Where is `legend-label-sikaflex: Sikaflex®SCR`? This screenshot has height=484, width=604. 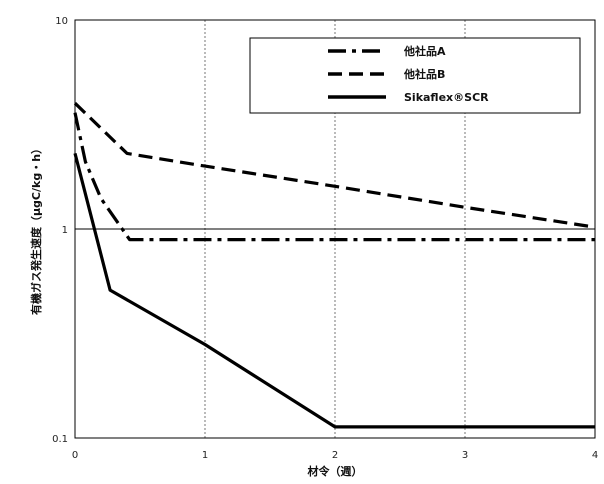
legend-label-sikaflex: Sikaflex®SCR is located at coordinates (446, 97).